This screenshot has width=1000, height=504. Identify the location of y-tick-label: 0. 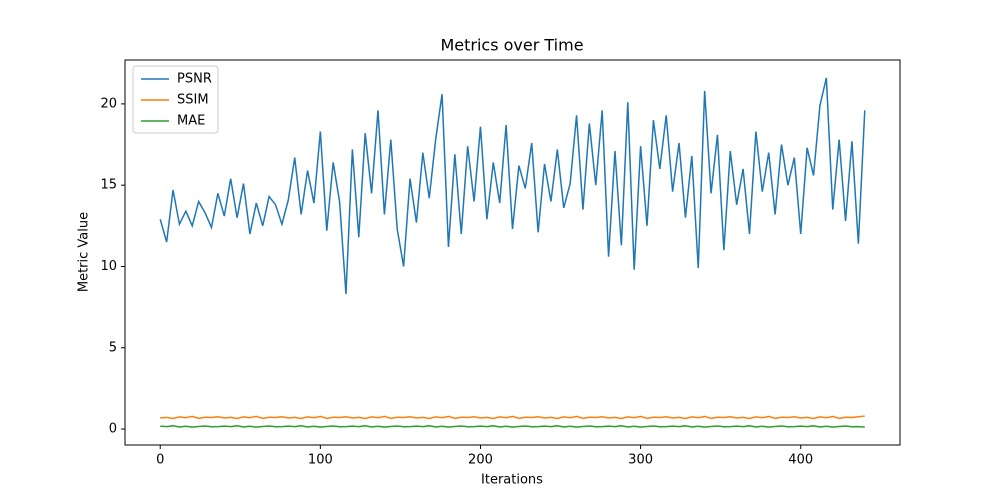
(113, 429).